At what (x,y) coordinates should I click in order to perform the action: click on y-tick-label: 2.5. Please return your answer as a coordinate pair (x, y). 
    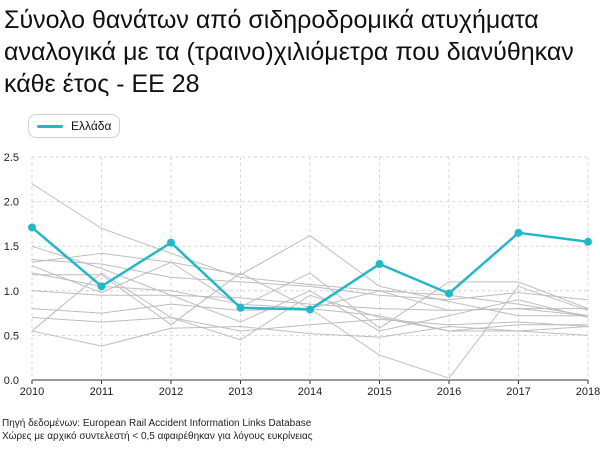
    Looking at the image, I should click on (11, 158).